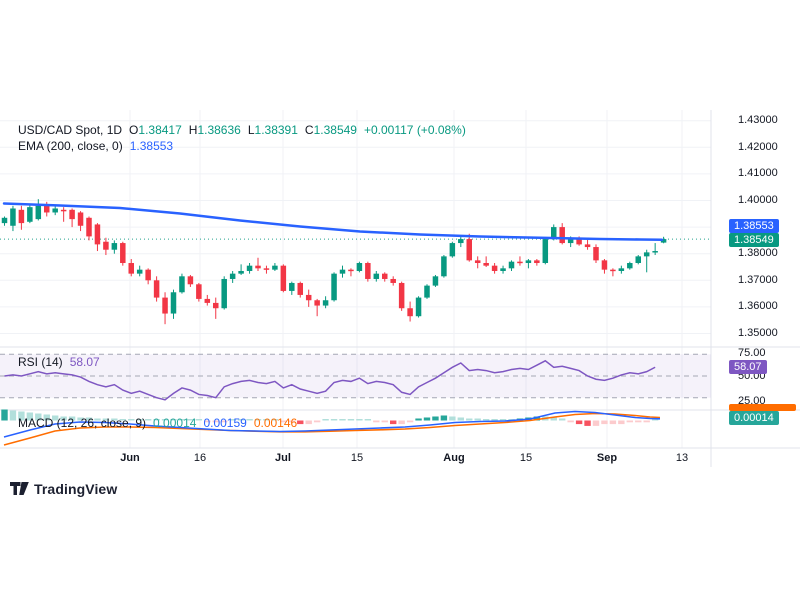 The width and height of the screenshot is (800, 600). I want to click on time-axis-label: Jun, so click(130, 458).